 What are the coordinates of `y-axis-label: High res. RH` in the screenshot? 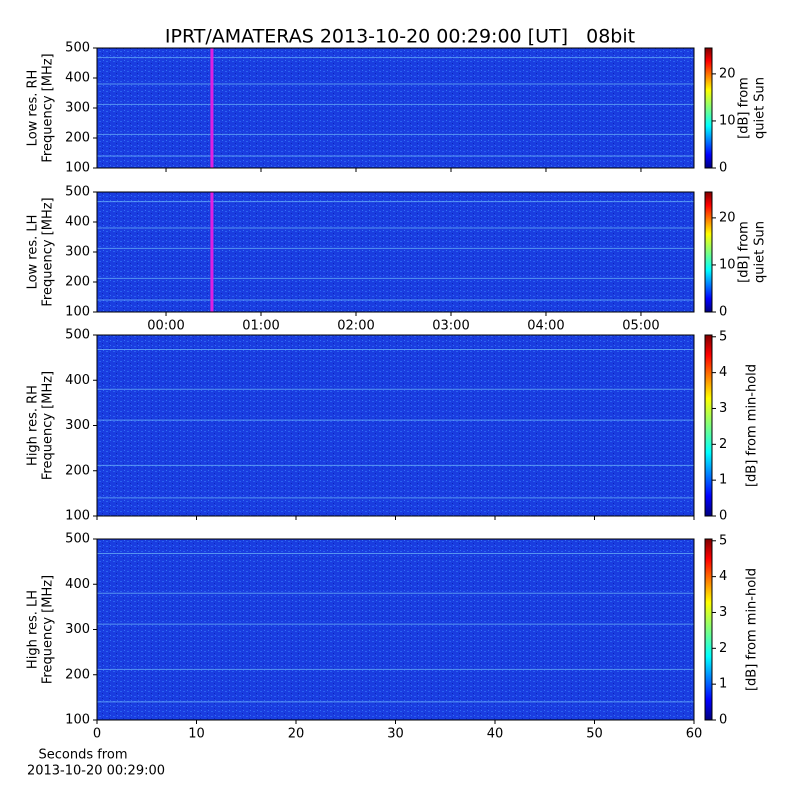 It's located at (33, 425).